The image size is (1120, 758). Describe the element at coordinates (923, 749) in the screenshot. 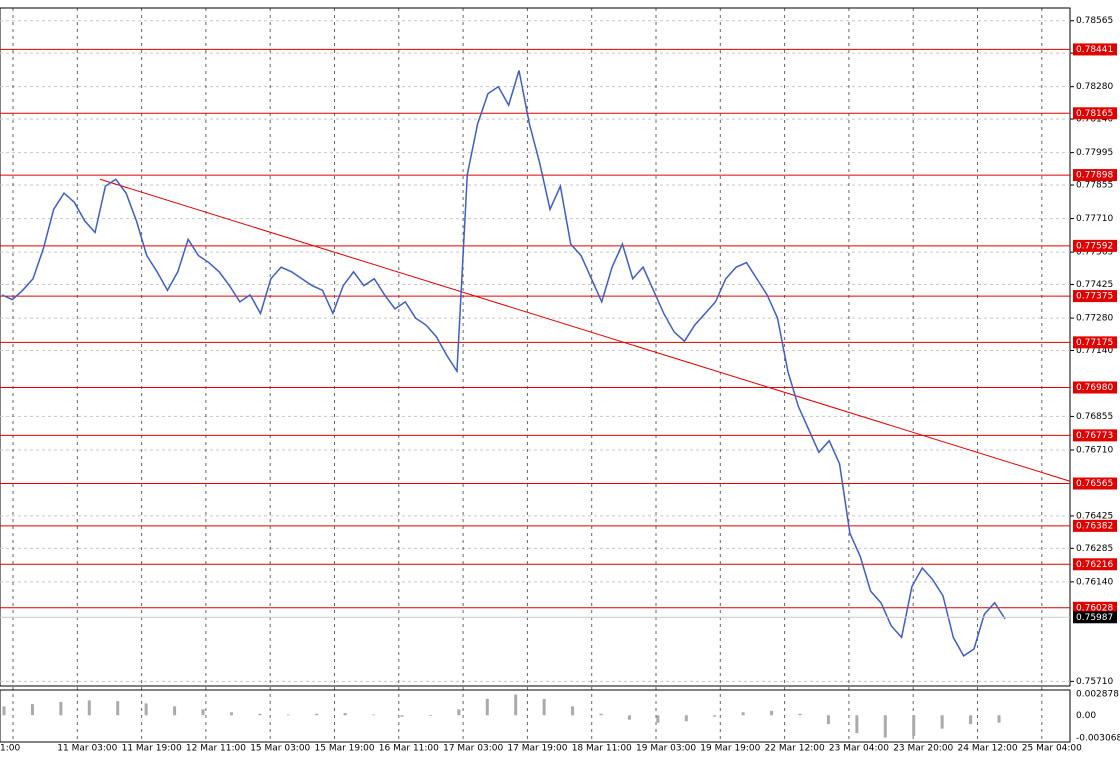

I see `x-tick-label: 23 Mar 20:00` at that location.